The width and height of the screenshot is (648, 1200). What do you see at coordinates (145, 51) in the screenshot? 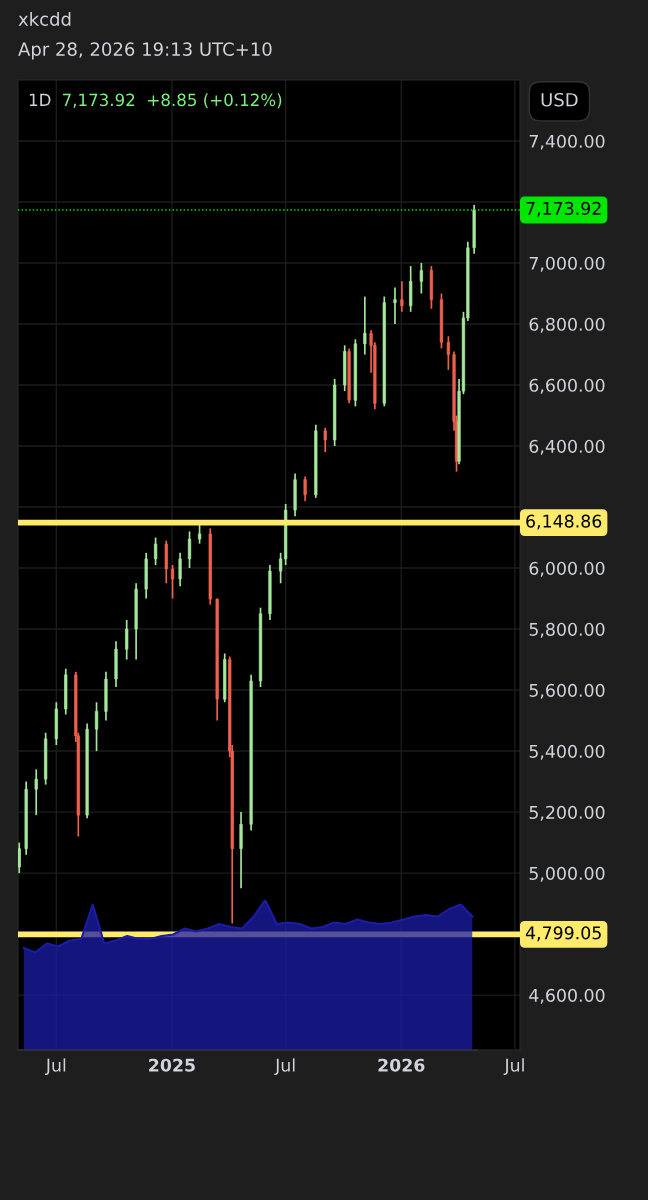
I see `chart-subtitle: Apr 28, 2026 19:13 UTC+10` at bounding box center [145, 51].